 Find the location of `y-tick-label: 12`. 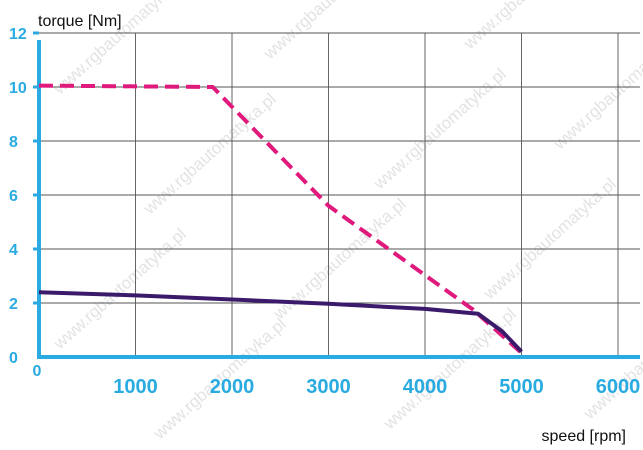

y-tick-label: 12 is located at coordinates (18, 34).